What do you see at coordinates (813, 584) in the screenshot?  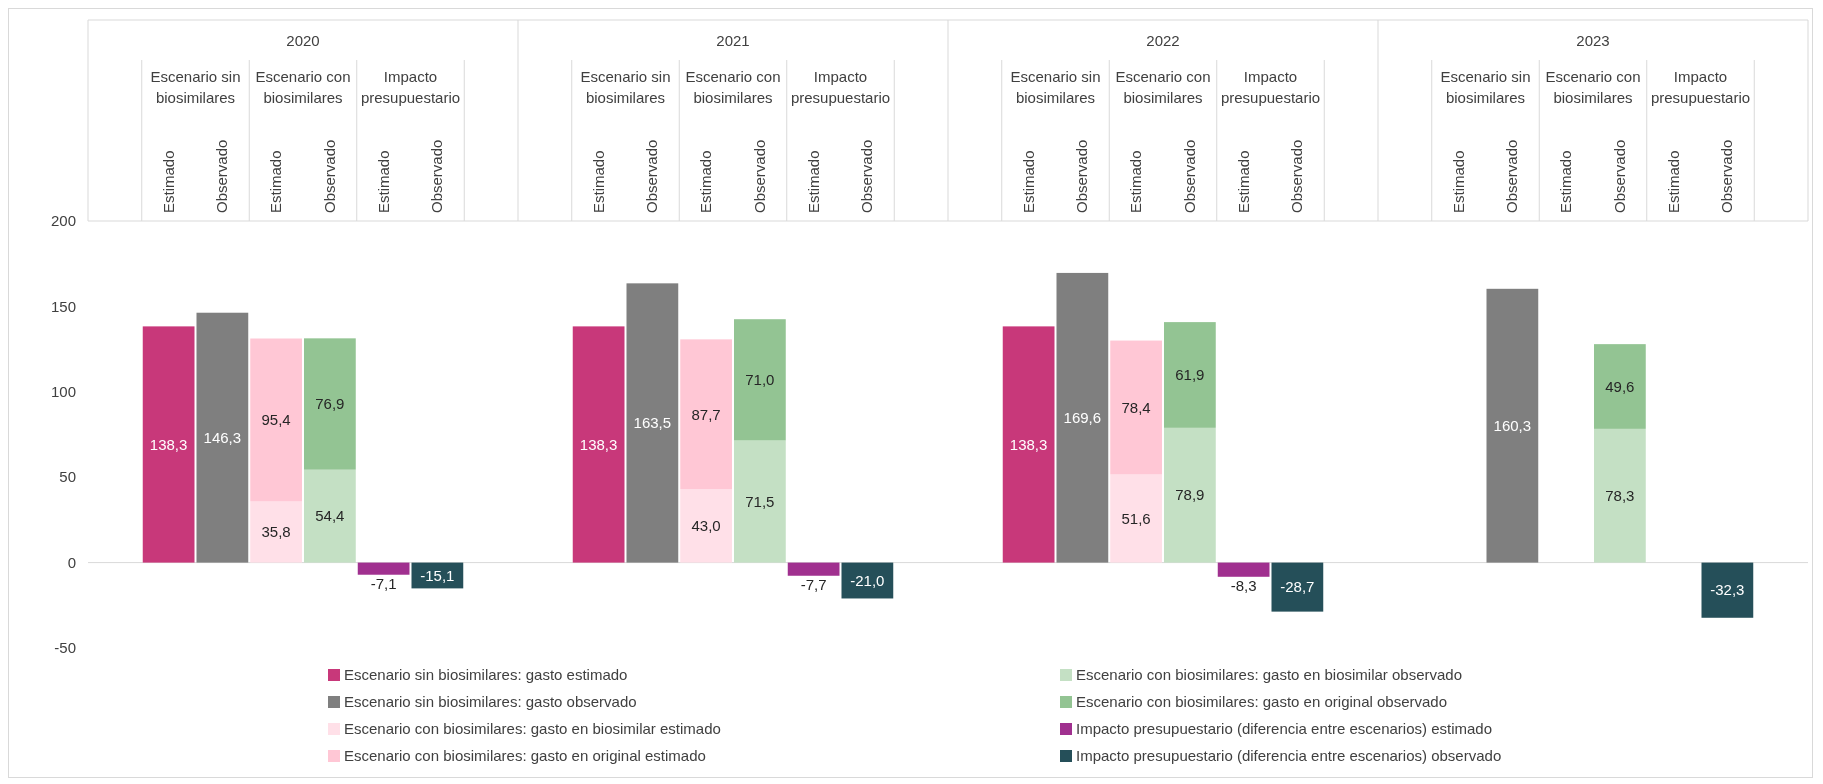 I see `data-label: -7,7` at bounding box center [813, 584].